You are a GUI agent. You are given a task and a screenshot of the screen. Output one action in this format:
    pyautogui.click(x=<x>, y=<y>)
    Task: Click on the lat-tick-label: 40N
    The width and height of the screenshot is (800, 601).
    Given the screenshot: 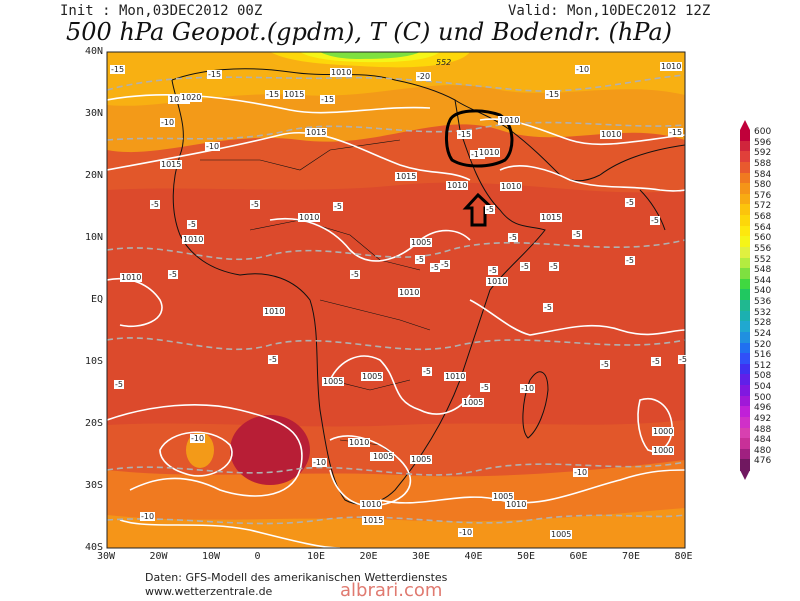 What is the action you would take?
    pyautogui.click(x=93, y=51)
    